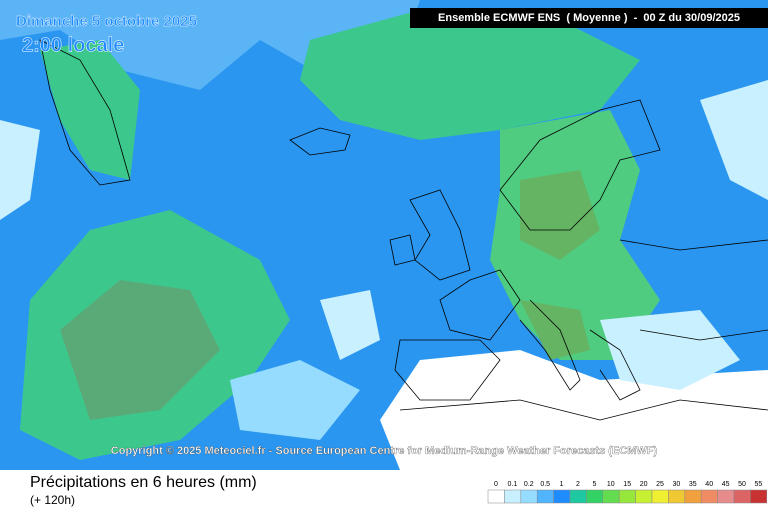 The width and height of the screenshot is (768, 517). Describe the element at coordinates (594, 484) in the screenshot. I see `legend-label: 5` at that location.